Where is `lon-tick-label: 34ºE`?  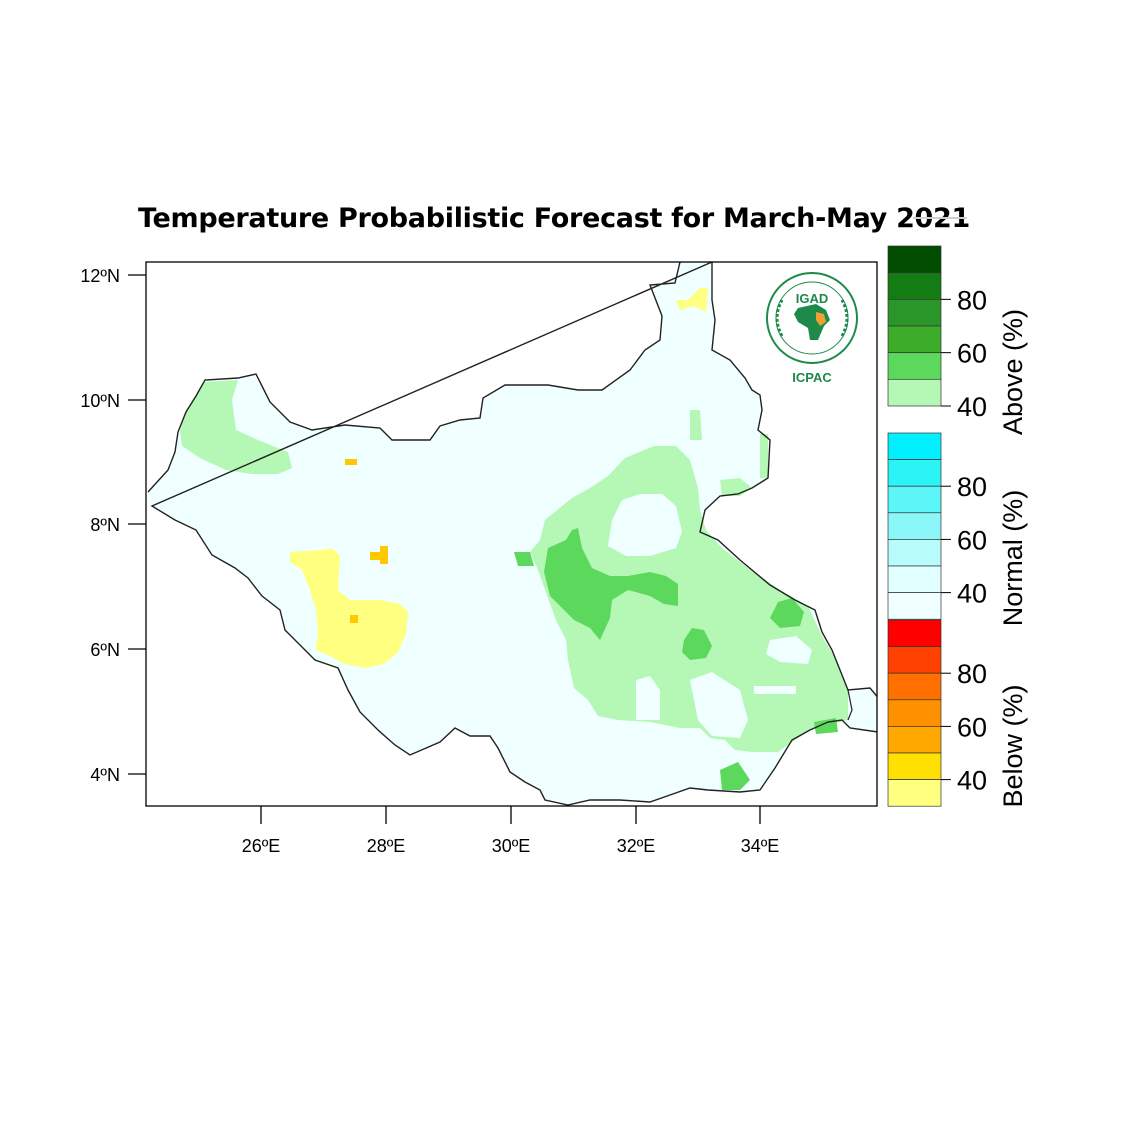 lon-tick-label: 34ºE is located at coordinates (760, 846).